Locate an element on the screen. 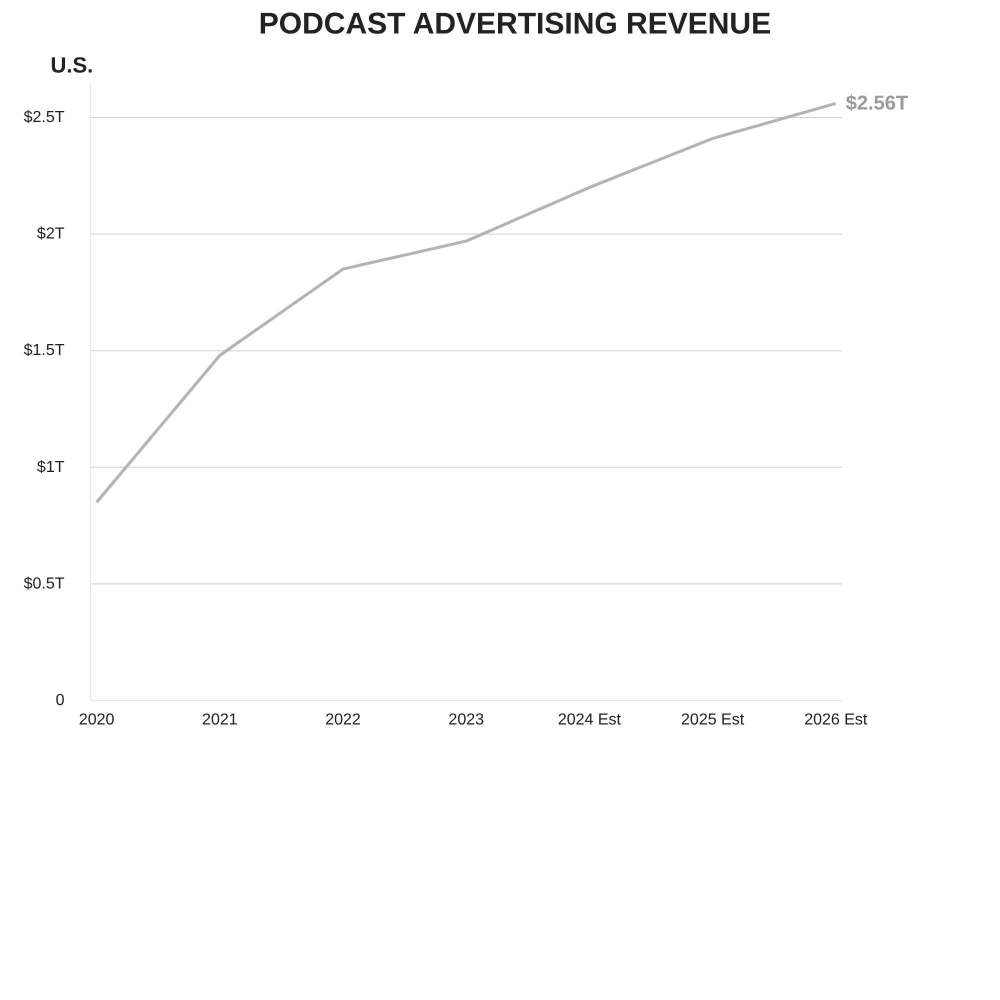 The image size is (1000, 1000). chart-subtitle: U.S. is located at coordinates (72, 65).